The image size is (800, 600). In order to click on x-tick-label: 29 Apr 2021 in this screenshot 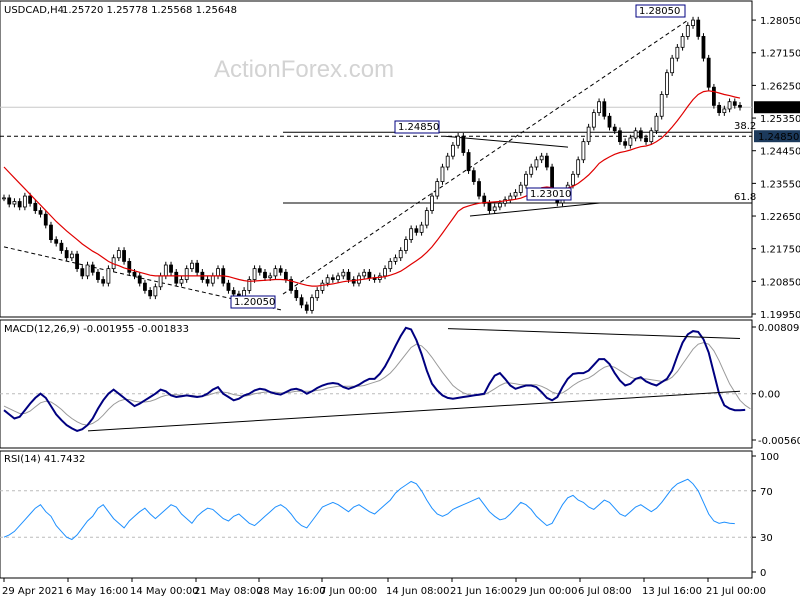, I will do `click(33, 591)`.